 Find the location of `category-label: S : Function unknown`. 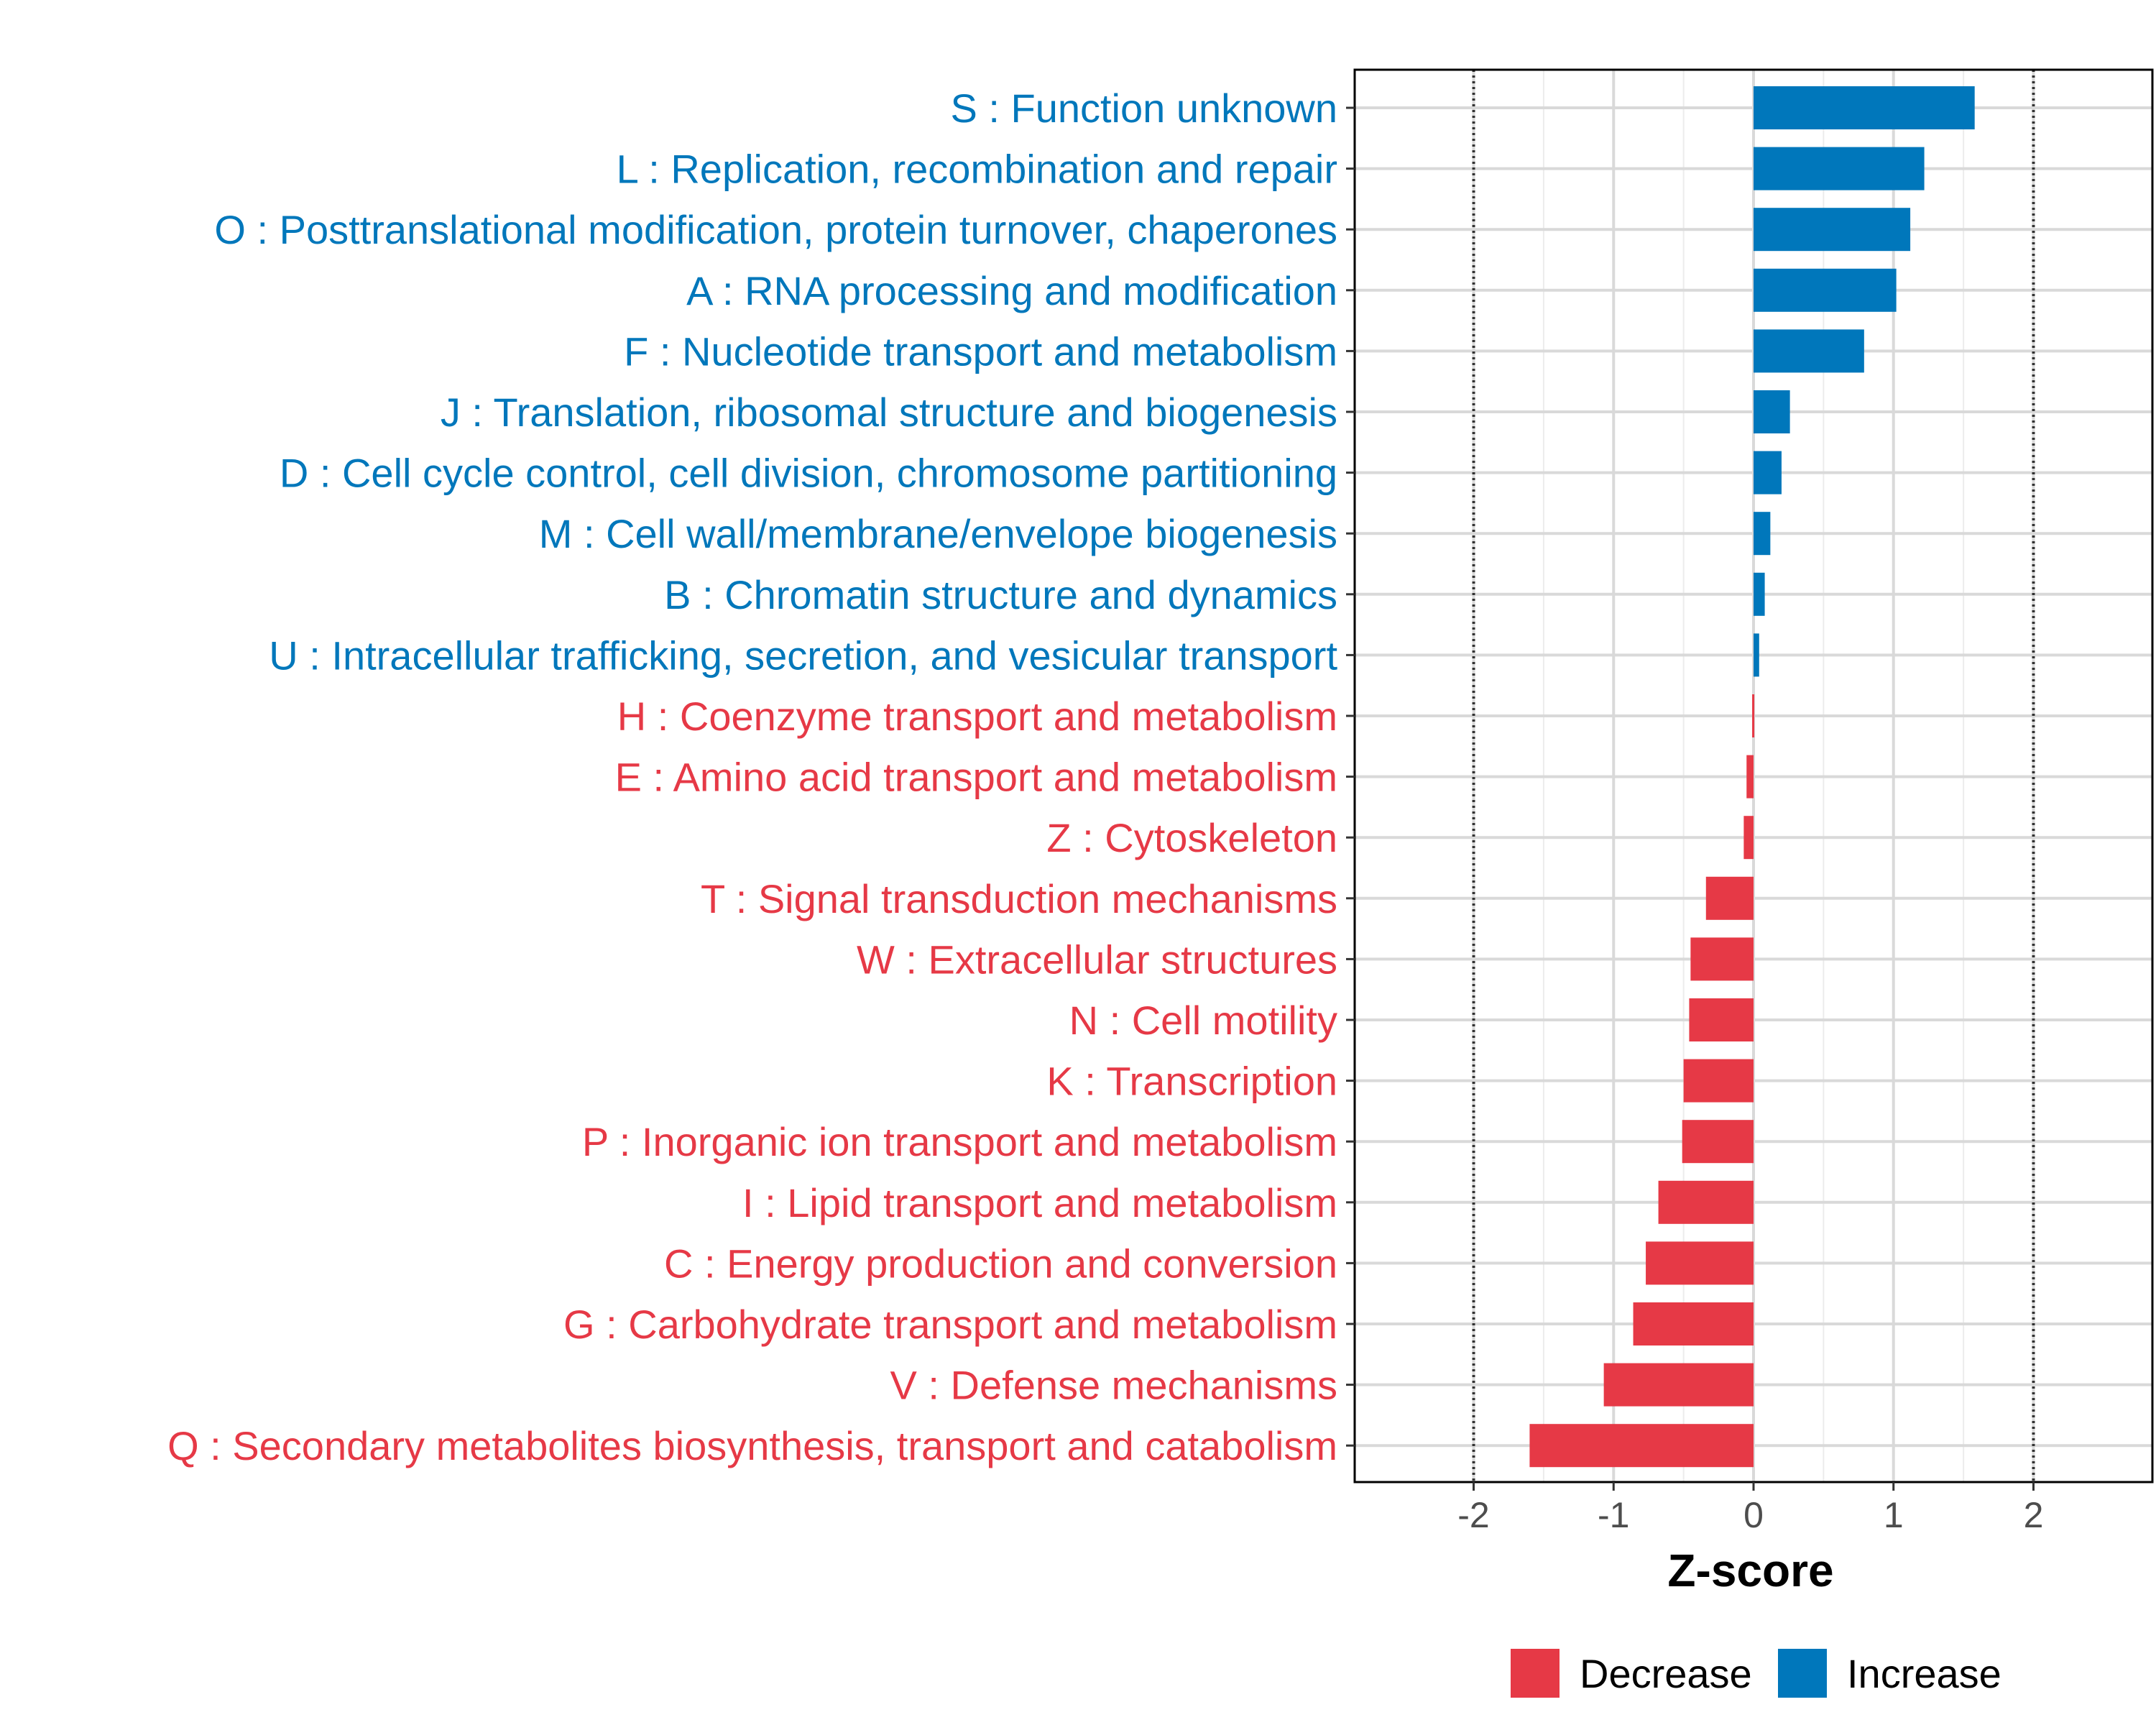

category-label: S : Function unknown is located at coordinates (1143, 108).